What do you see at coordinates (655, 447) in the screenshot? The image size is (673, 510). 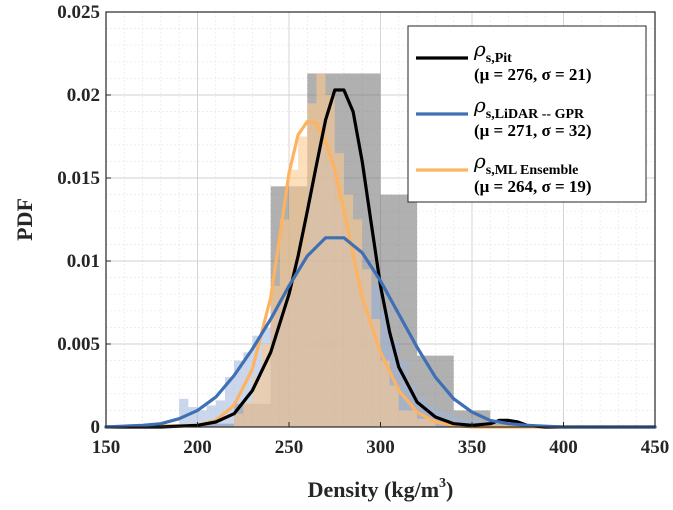 I see `x-tick-label: 450` at bounding box center [655, 447].